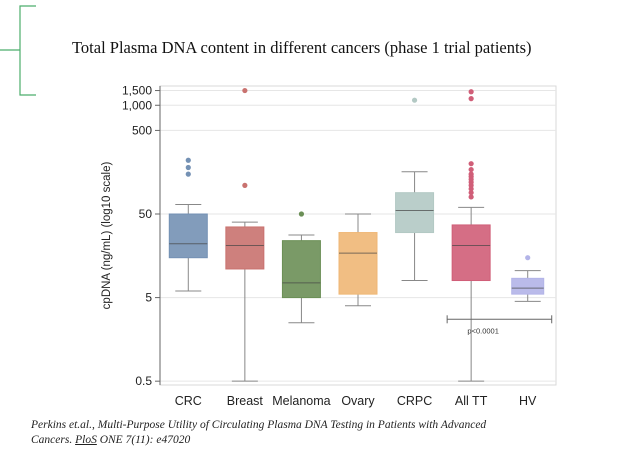 The image size is (640, 452). Describe the element at coordinates (86, 440) in the screenshot. I see `citation-journal-link: PloS` at that location.